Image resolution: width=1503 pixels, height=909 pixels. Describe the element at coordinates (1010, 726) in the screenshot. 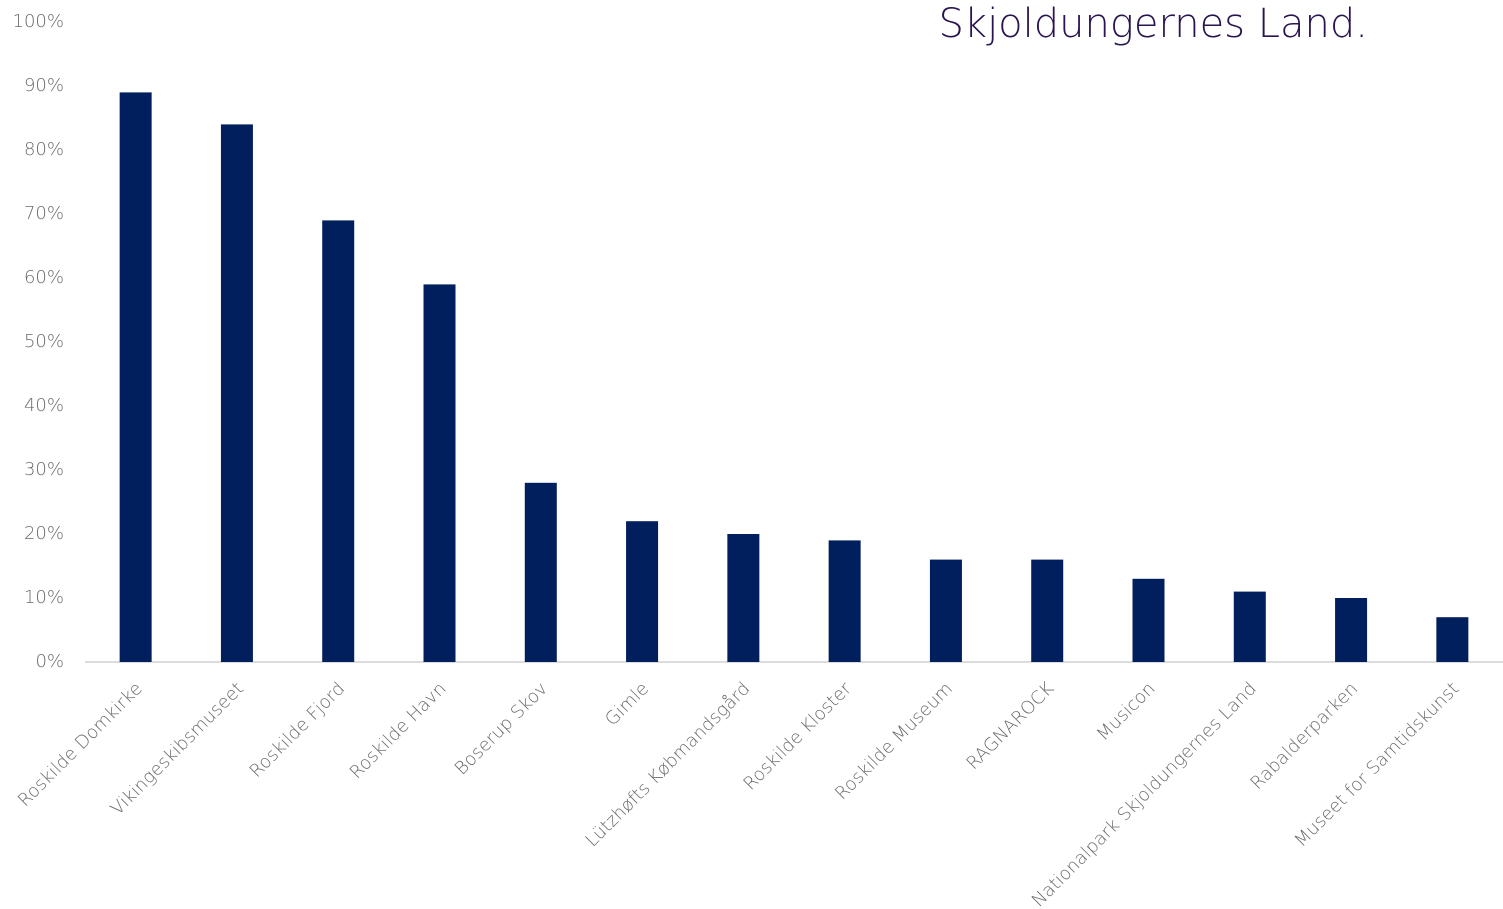

I see `x-tick-label: RAGNAROCK` at that location.